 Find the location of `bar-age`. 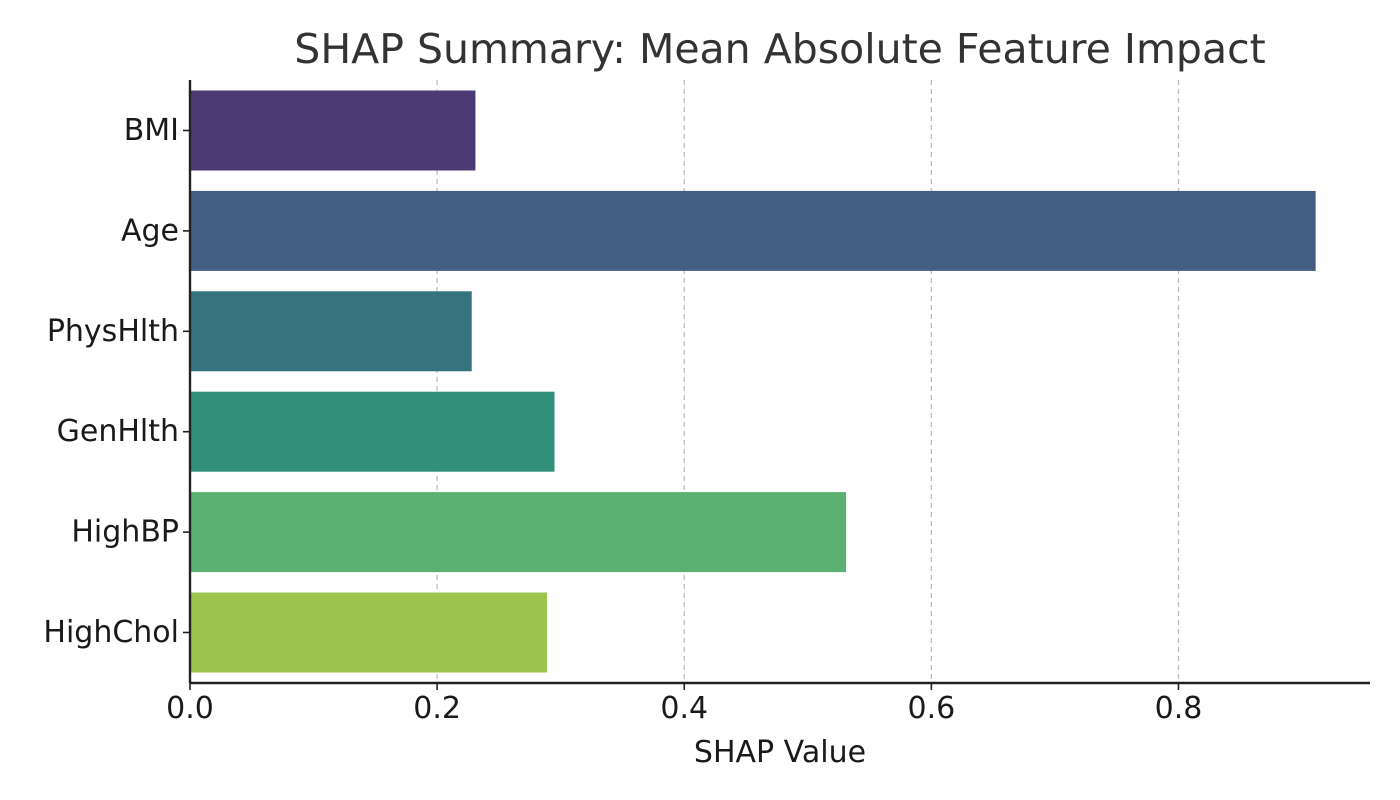

bar-age is located at coordinates (753, 230).